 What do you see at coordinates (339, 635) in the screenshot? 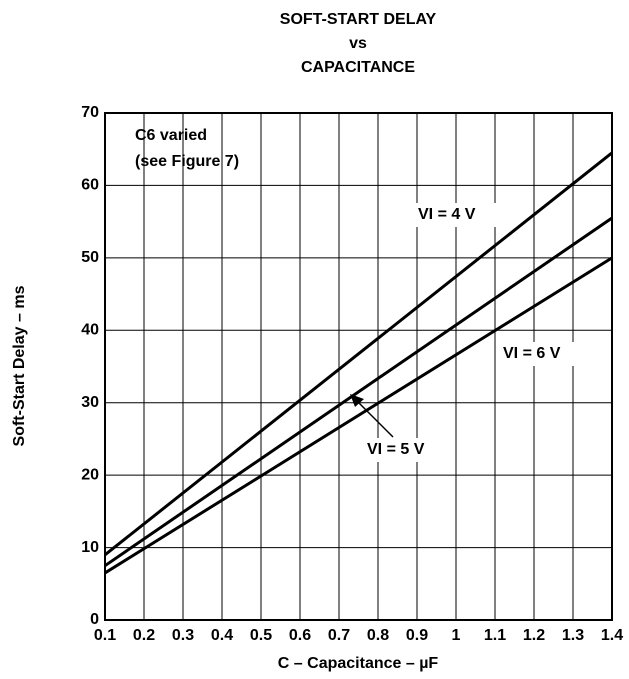
I see `x-tick-label: 0.7` at bounding box center [339, 635].